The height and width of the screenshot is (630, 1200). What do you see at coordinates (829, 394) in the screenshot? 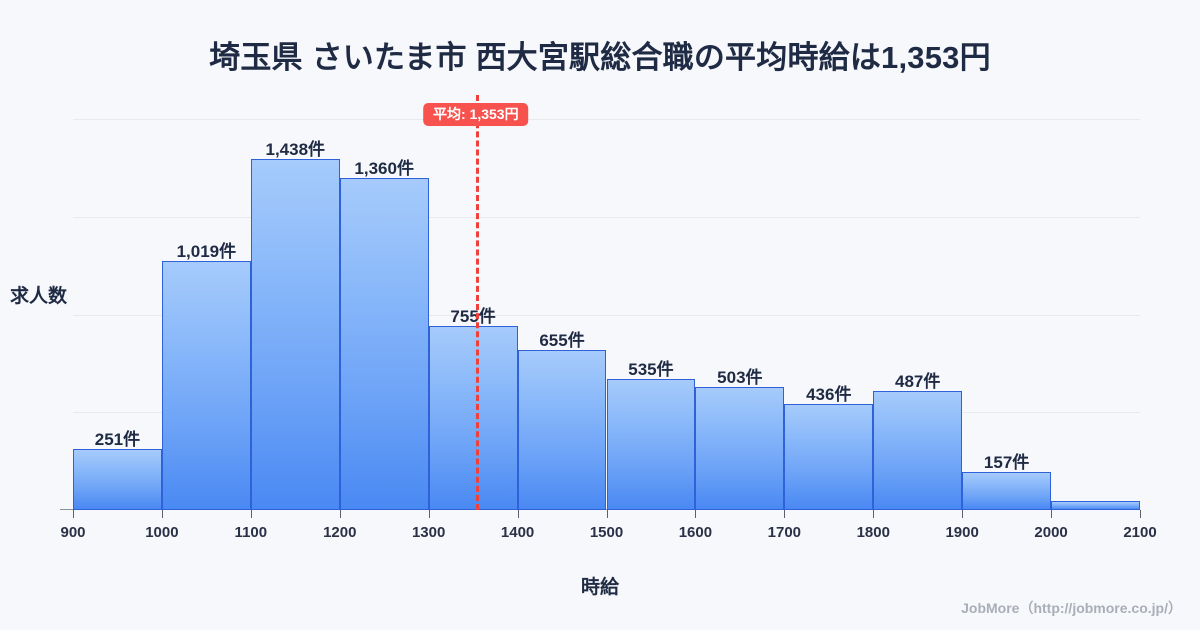
I see `bar-value-label: 436件` at bounding box center [829, 394].